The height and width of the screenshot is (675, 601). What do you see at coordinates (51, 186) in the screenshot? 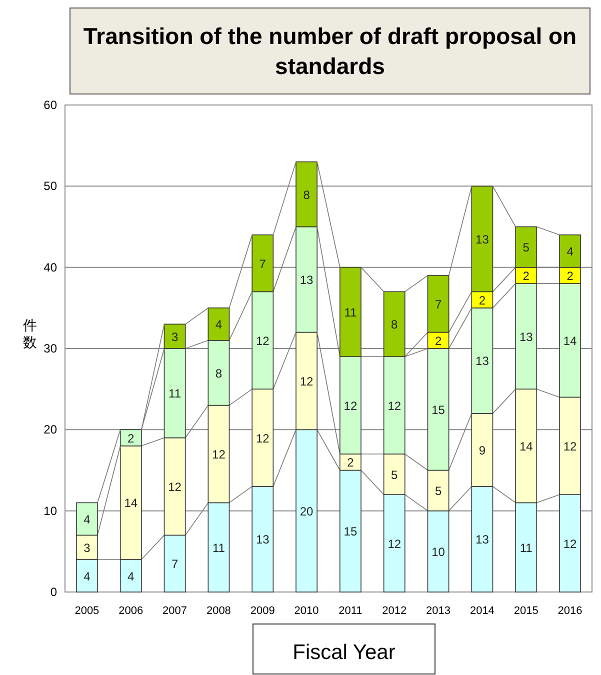
I see `y-tick-label: 50` at bounding box center [51, 186].